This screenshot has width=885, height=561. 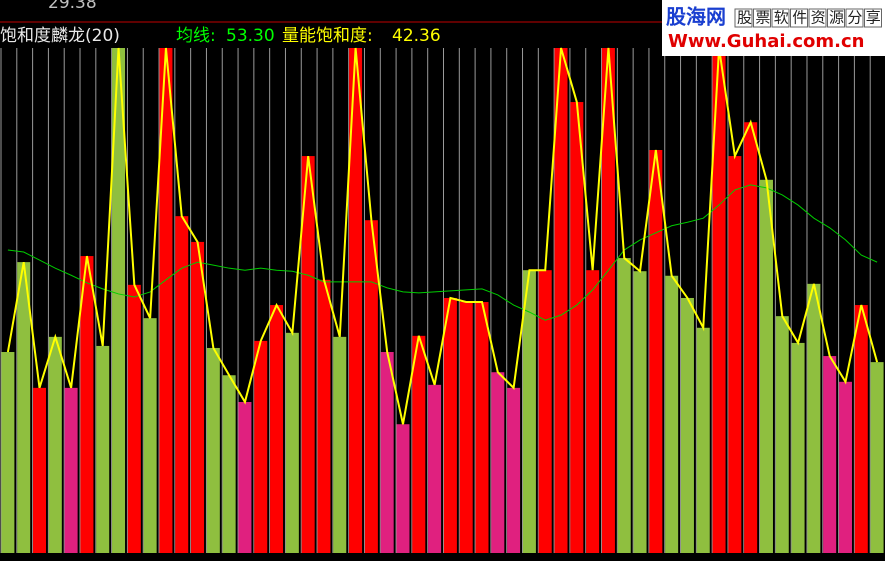 I want to click on price-label: 29.38, so click(x=72, y=6).